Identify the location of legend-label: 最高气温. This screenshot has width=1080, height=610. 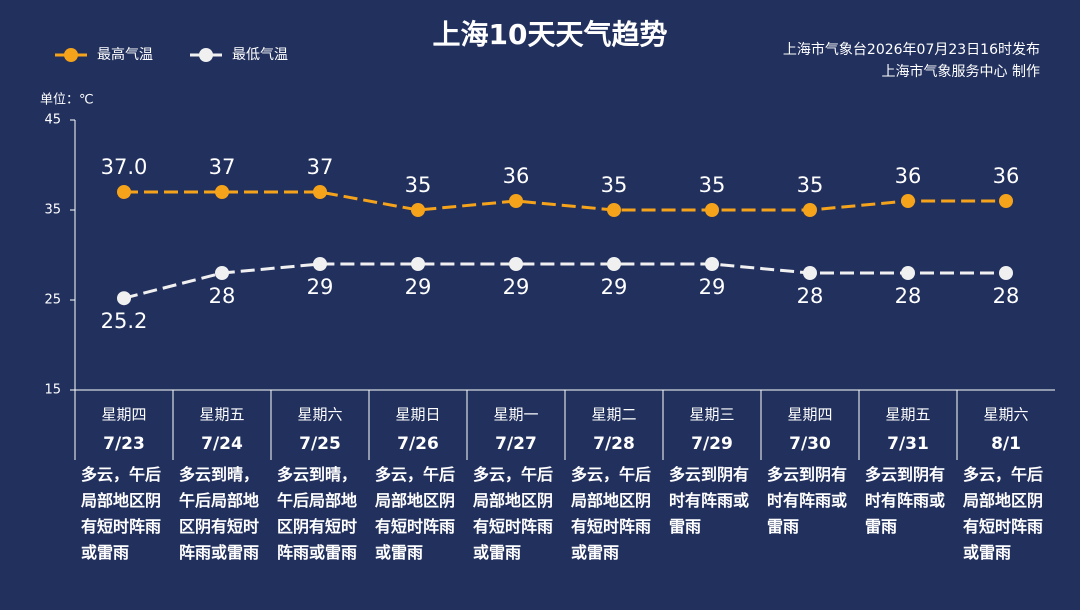
(125, 54).